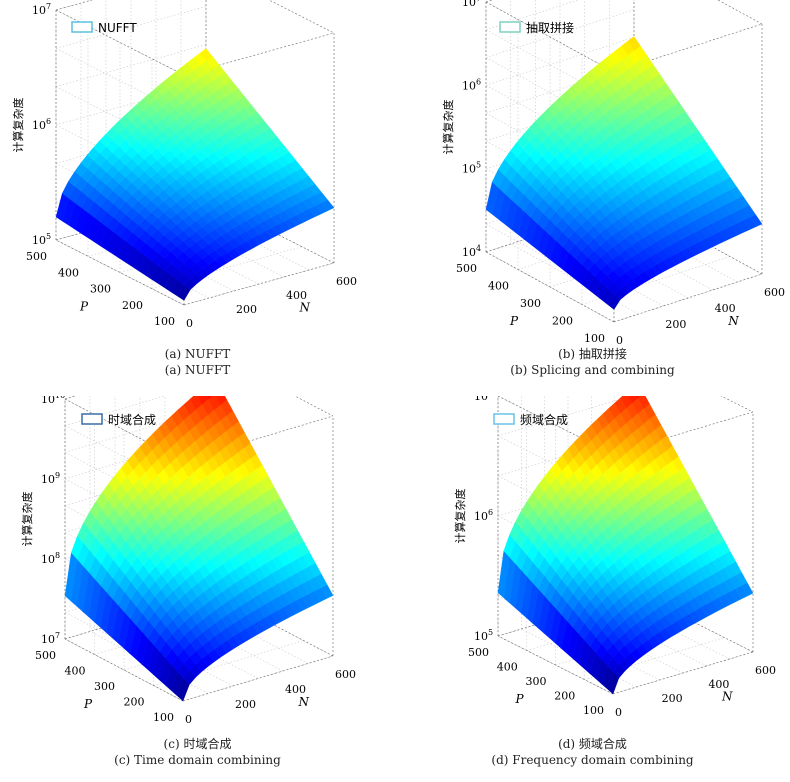 This screenshot has width=790, height=782. What do you see at coordinates (471, 129) in the screenshot?
I see `z-ticks: 104105106107` at bounding box center [471, 129].